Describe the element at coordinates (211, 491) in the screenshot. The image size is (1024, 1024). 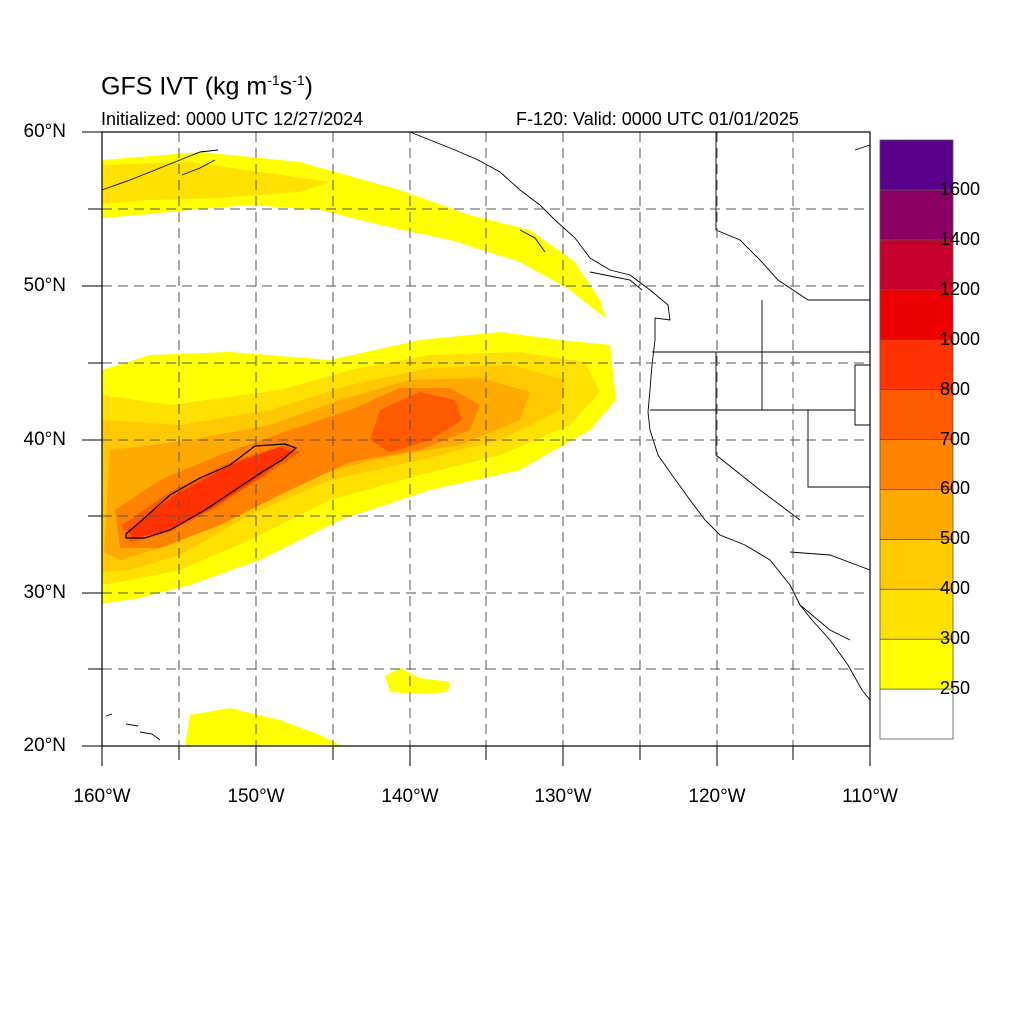
I see `ivt-1000-contour` at that location.